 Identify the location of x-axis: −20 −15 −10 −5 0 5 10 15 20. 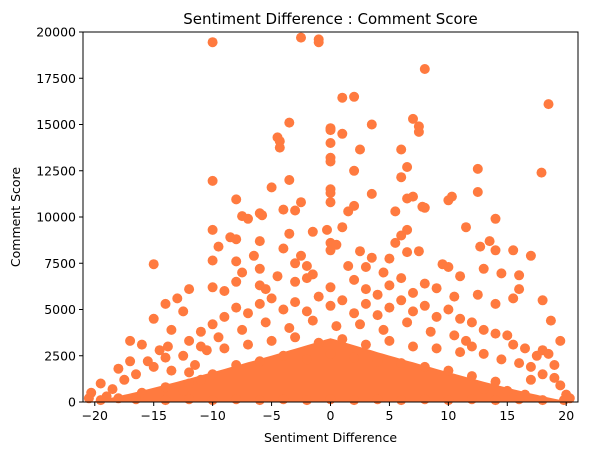
(328, 412).